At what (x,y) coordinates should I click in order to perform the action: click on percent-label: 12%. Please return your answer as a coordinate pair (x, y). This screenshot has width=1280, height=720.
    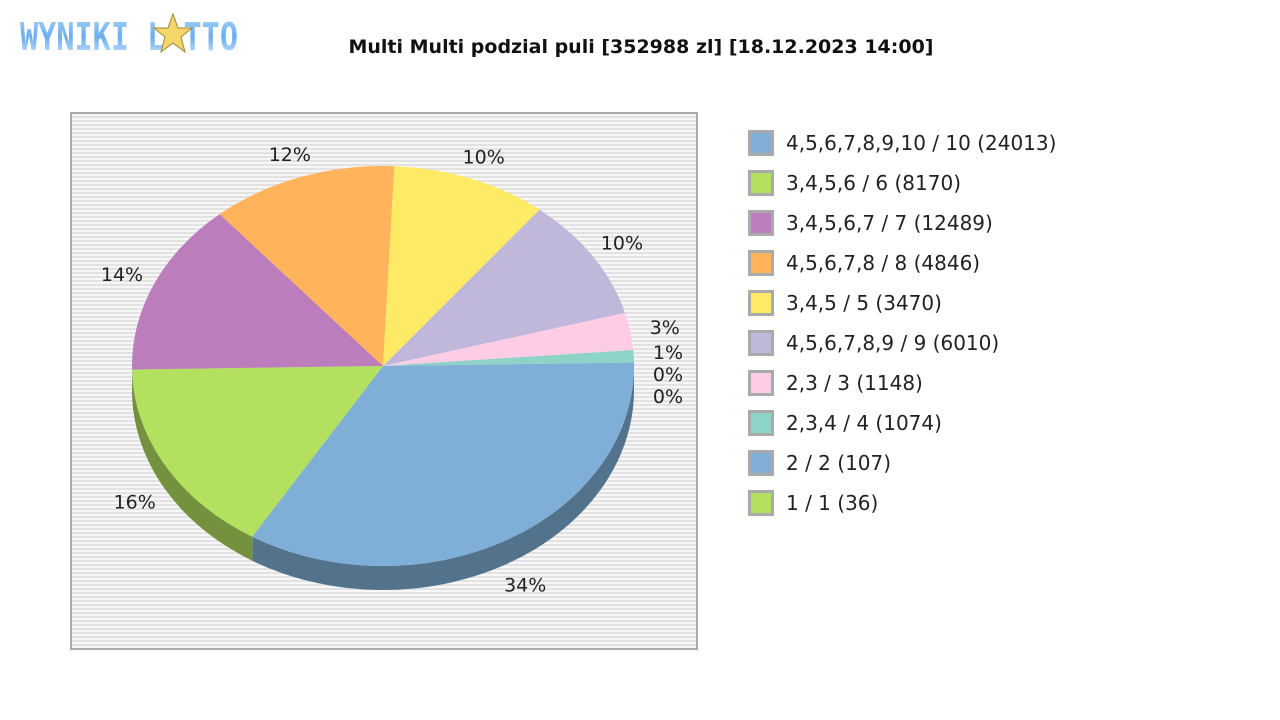
    Looking at the image, I should click on (290, 155).